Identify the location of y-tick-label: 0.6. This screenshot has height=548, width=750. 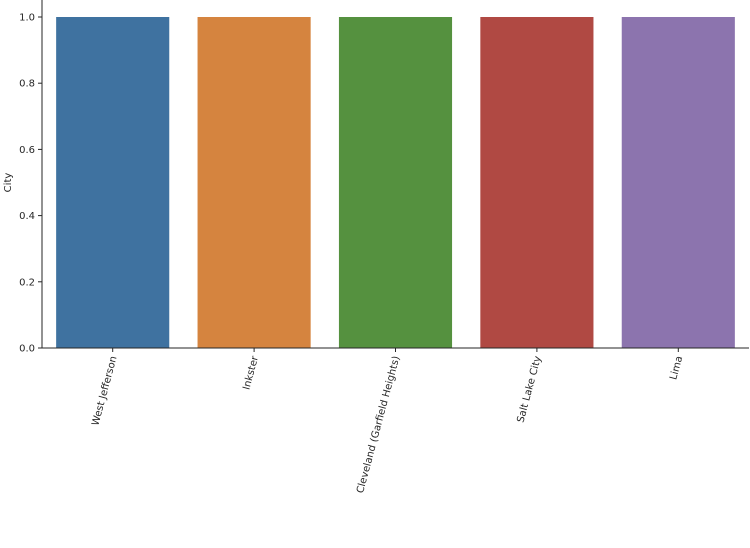
(27, 150).